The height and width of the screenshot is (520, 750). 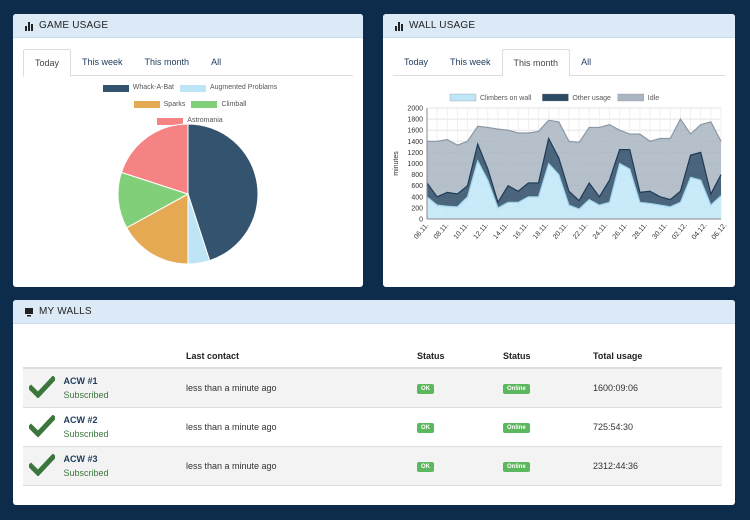 What do you see at coordinates (653, 98) in the screenshot?
I see `legend-label: Idle` at bounding box center [653, 98].